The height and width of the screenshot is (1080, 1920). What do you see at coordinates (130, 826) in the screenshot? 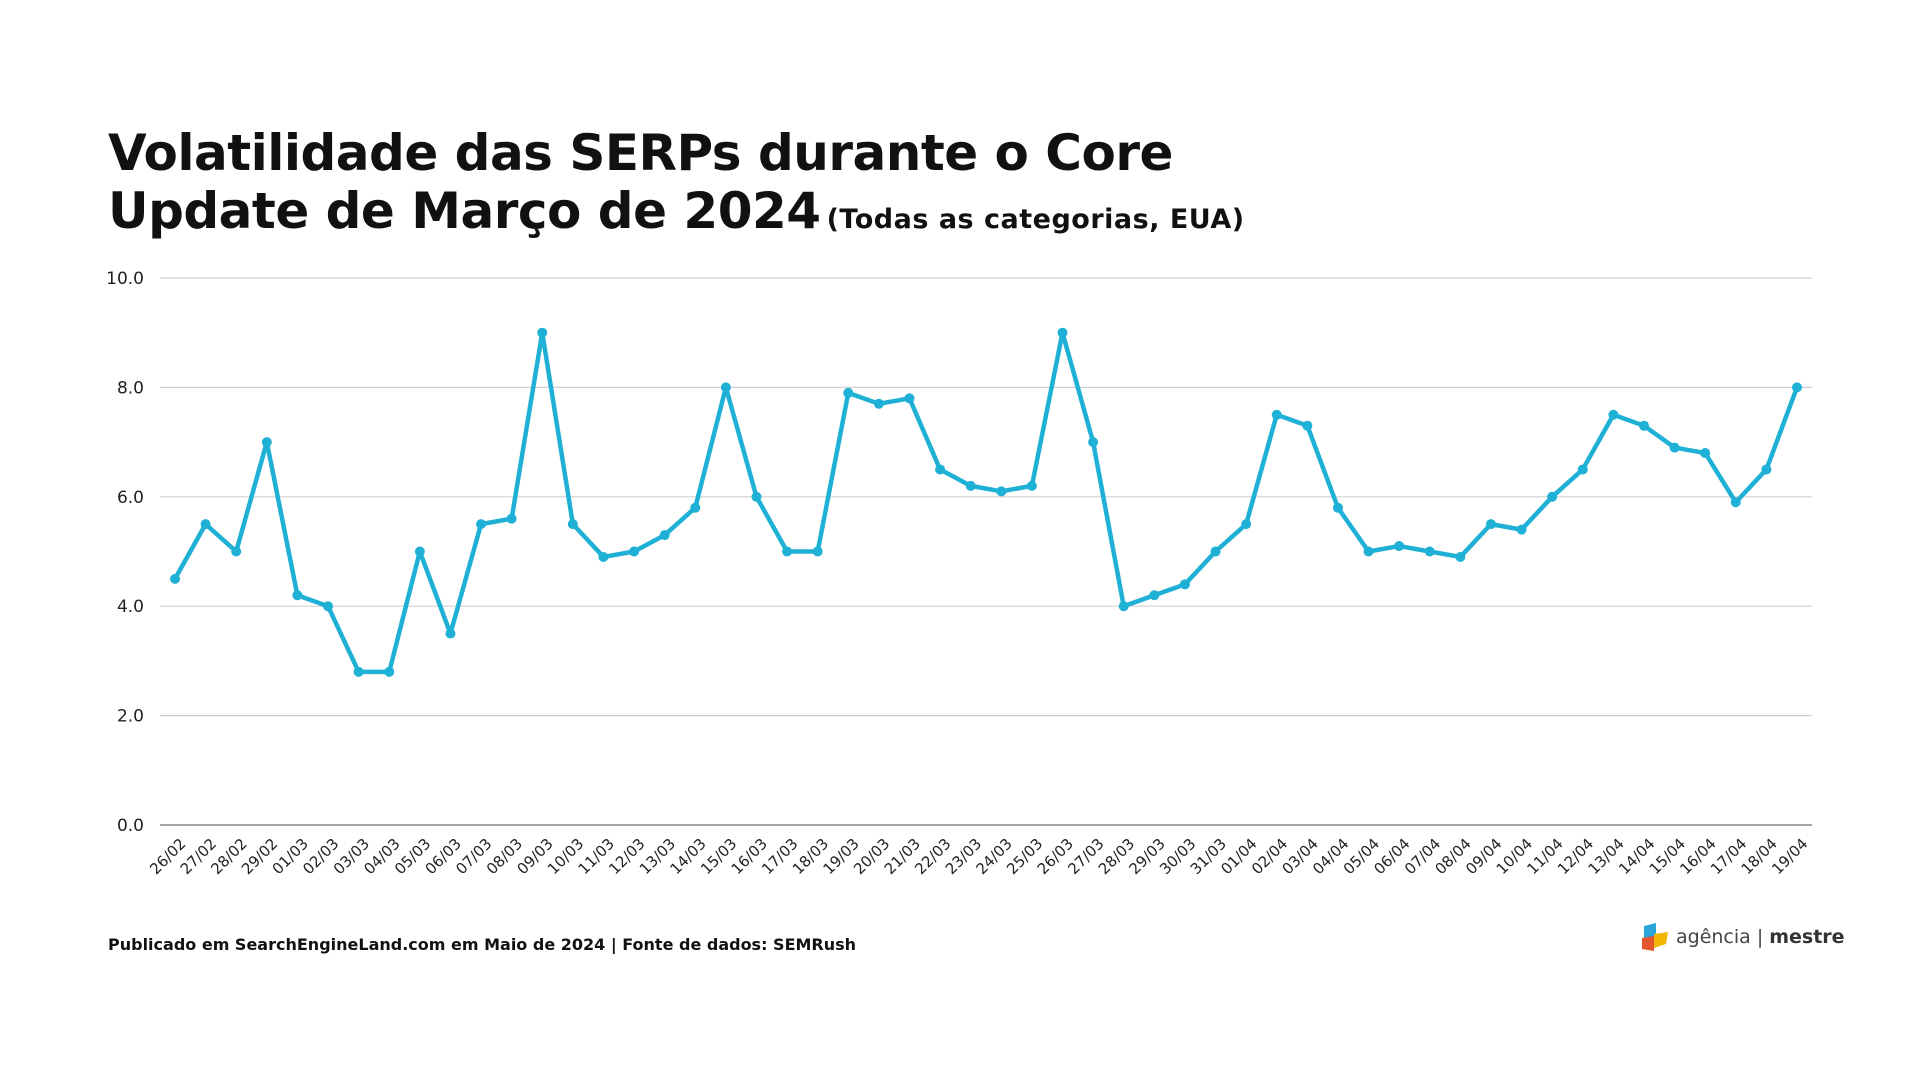
I see `y-tick-label: 0.0` at bounding box center [130, 826].